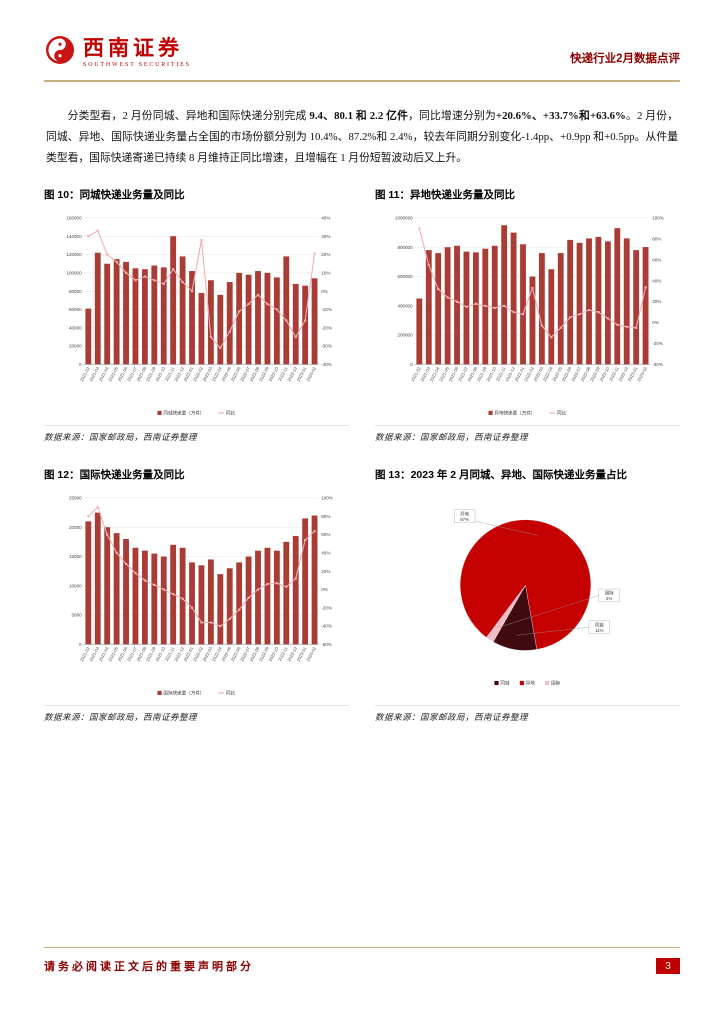 Image resolution: width=724 pixels, height=1024 pixels. Describe the element at coordinates (77, 615) in the screenshot. I see `svg-text: 5000` at that location.